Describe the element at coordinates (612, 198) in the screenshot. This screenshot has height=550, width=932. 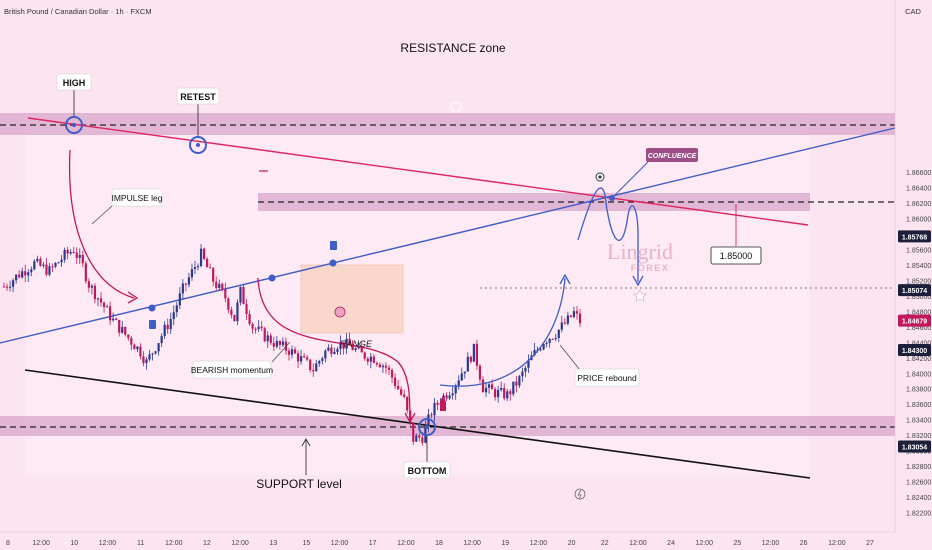
I see `confluence-dot` at that location.